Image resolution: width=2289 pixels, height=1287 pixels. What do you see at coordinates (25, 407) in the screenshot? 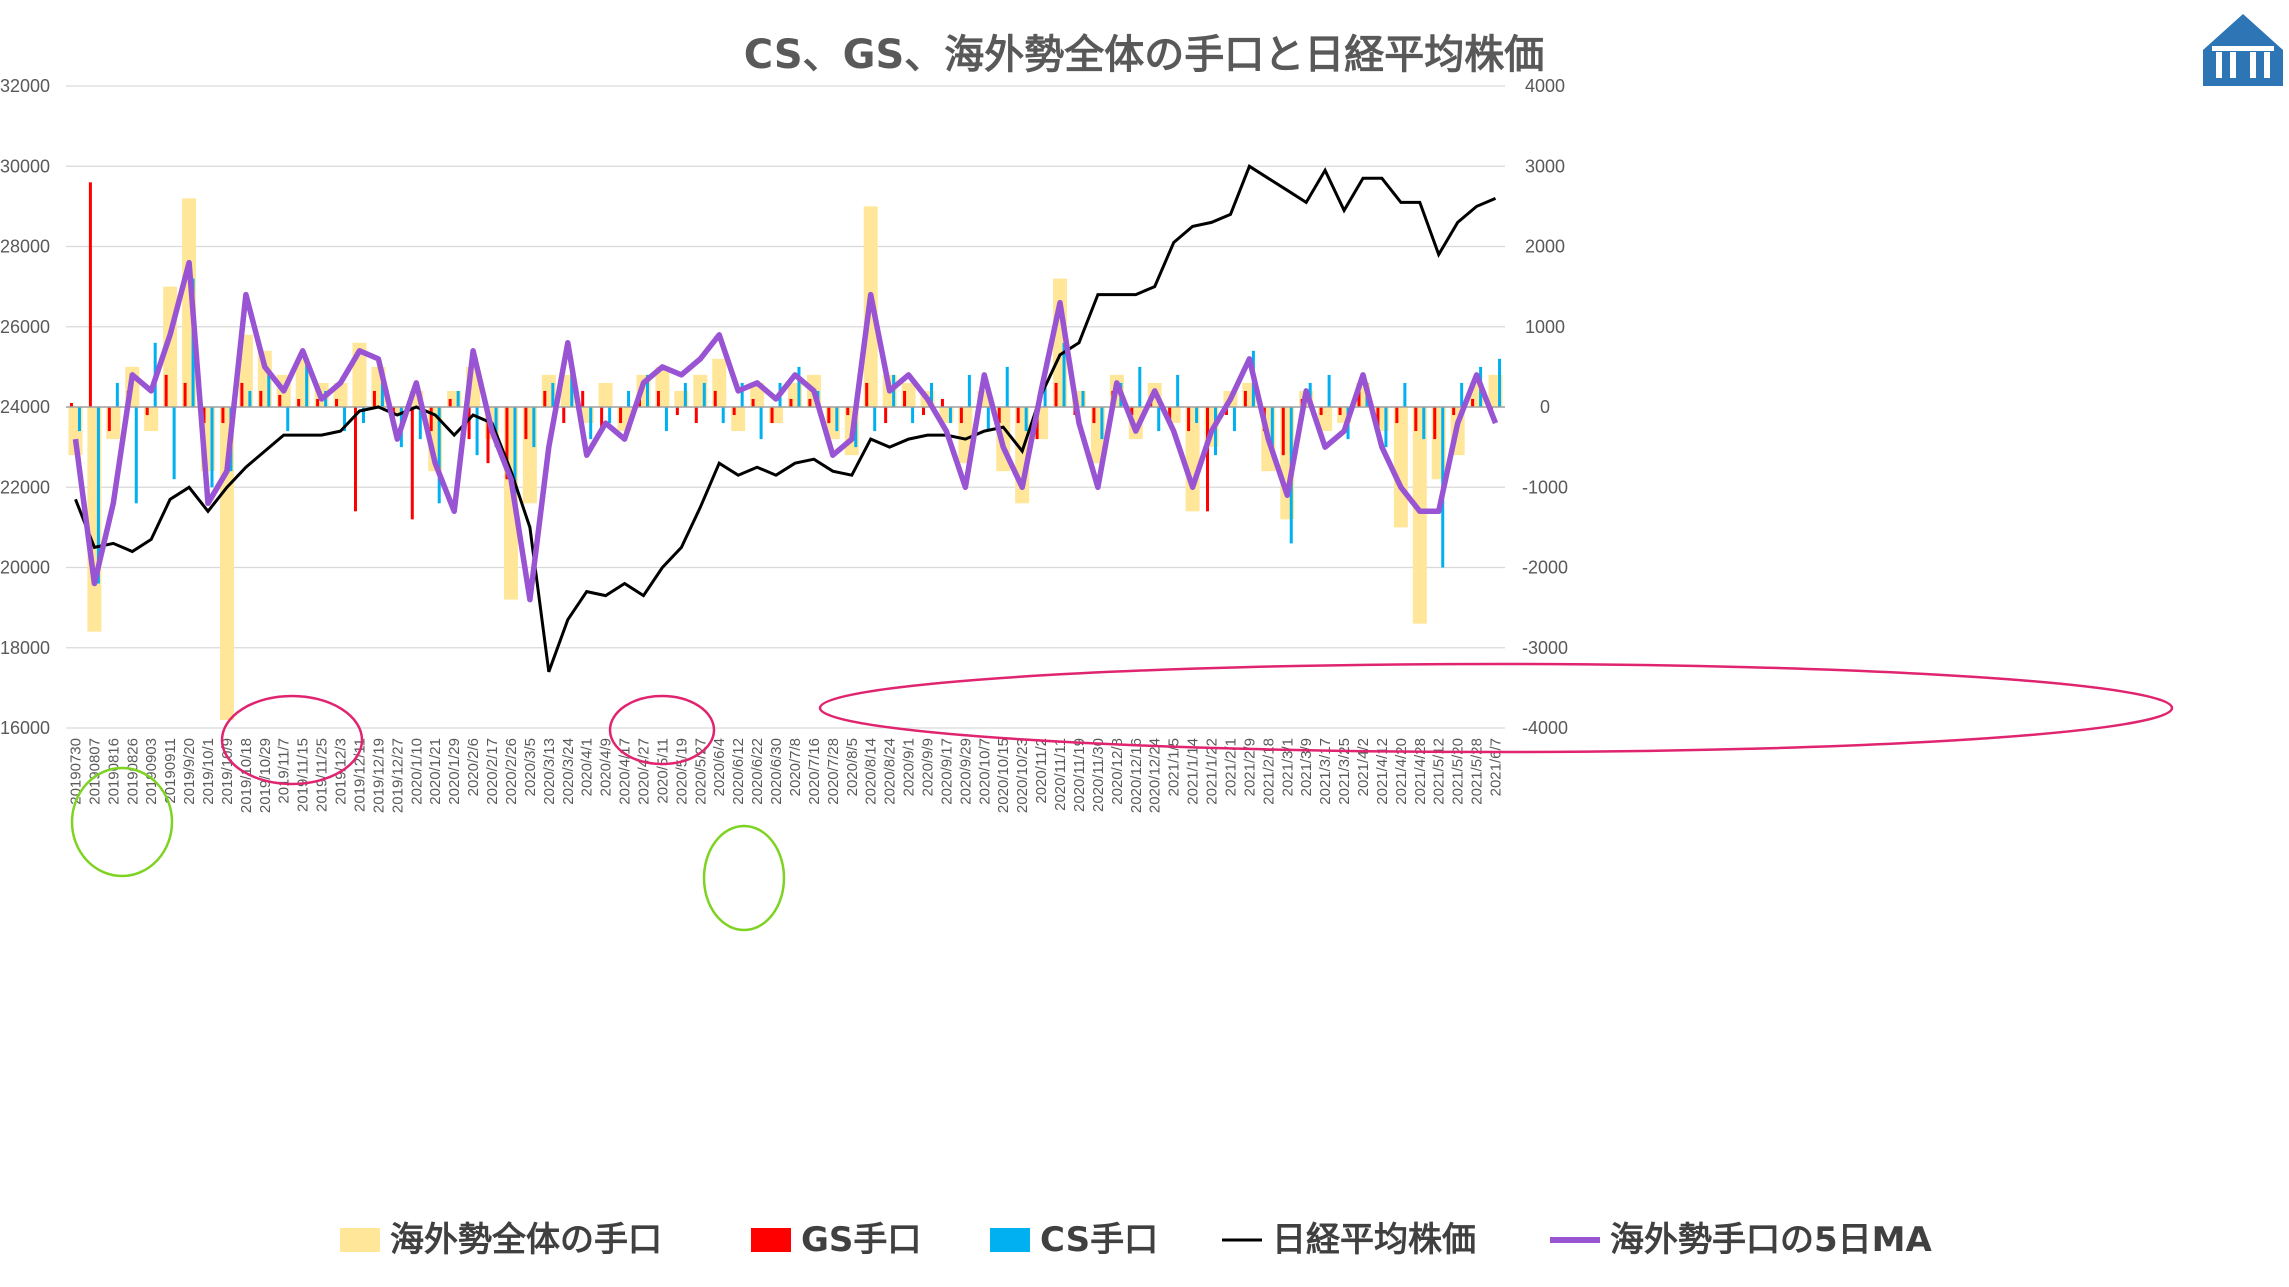
I see `y-left-tick-4: 24000` at bounding box center [25, 407].